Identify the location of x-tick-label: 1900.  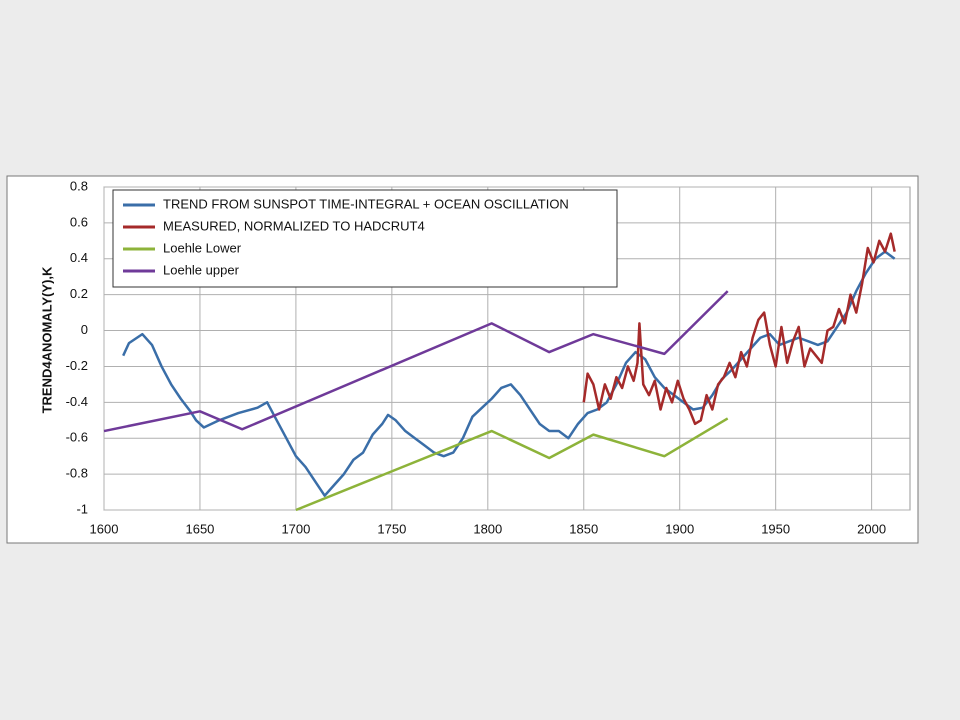
(679, 528).